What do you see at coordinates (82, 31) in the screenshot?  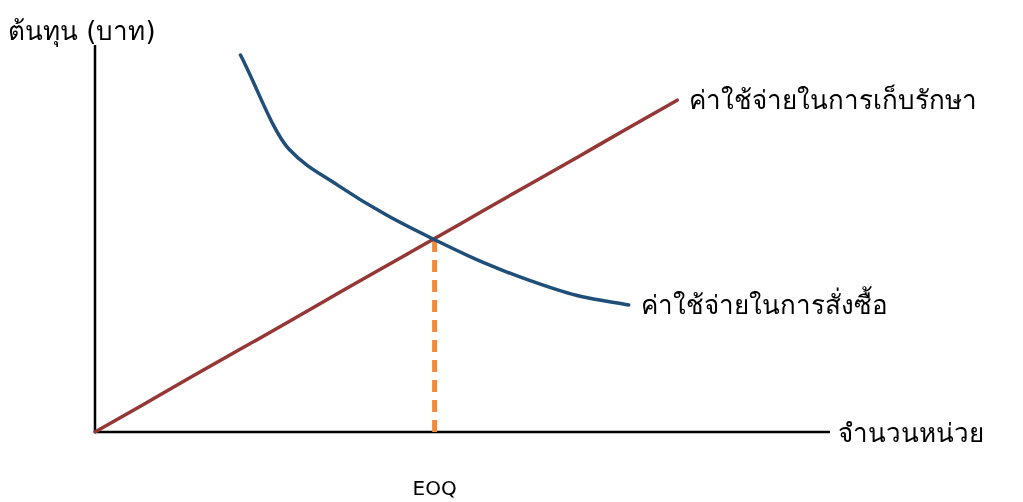 I see `ylabel: ต้นทุน (บาท)` at bounding box center [82, 31].